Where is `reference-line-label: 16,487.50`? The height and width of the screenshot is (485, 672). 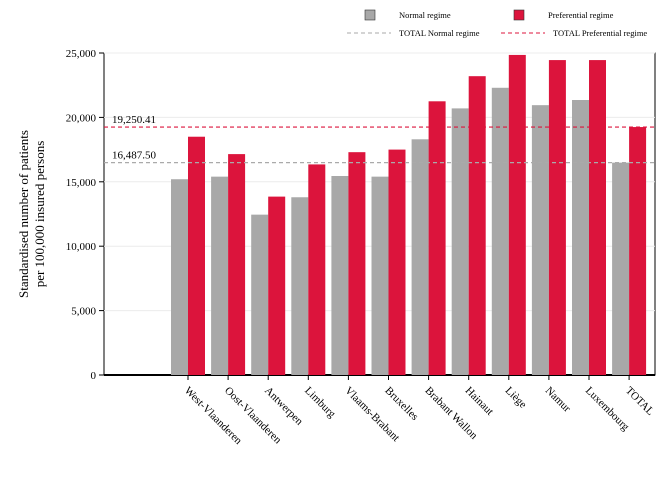
reference-line-label: 16,487.50 is located at coordinates (134, 156).